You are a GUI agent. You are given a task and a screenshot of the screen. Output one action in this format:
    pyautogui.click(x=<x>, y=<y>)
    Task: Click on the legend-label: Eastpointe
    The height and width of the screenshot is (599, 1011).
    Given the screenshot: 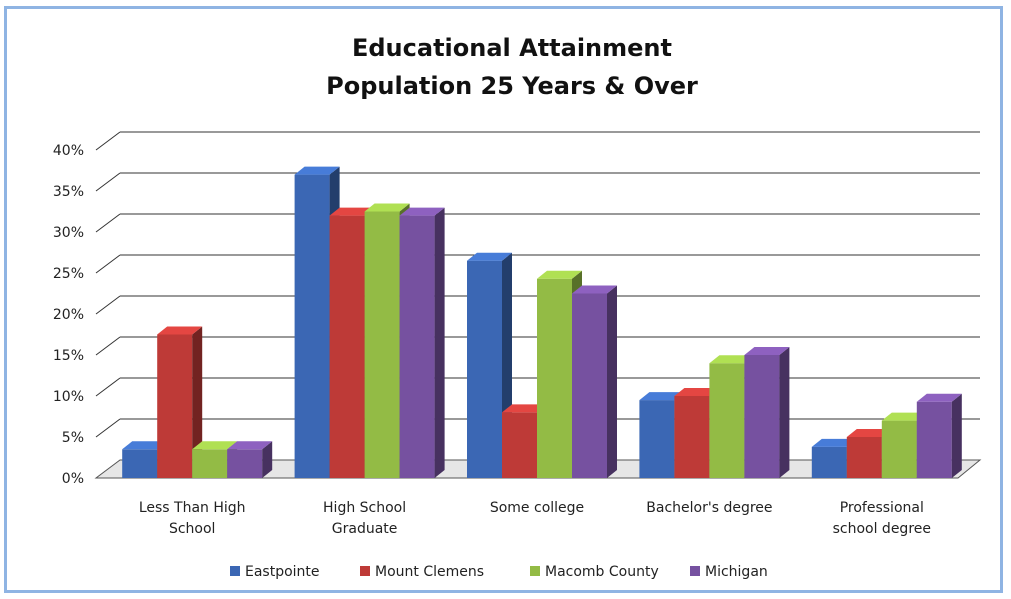 What is the action you would take?
    pyautogui.click(x=282, y=572)
    